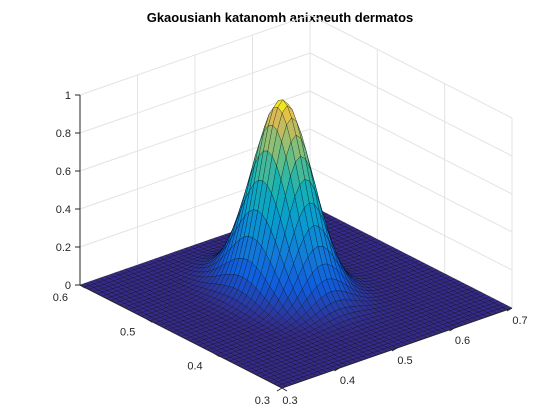 This screenshot has width=560, height=420. Describe the element at coordinates (181, 336) in the screenshot. I see `y-axis-line` at that location.